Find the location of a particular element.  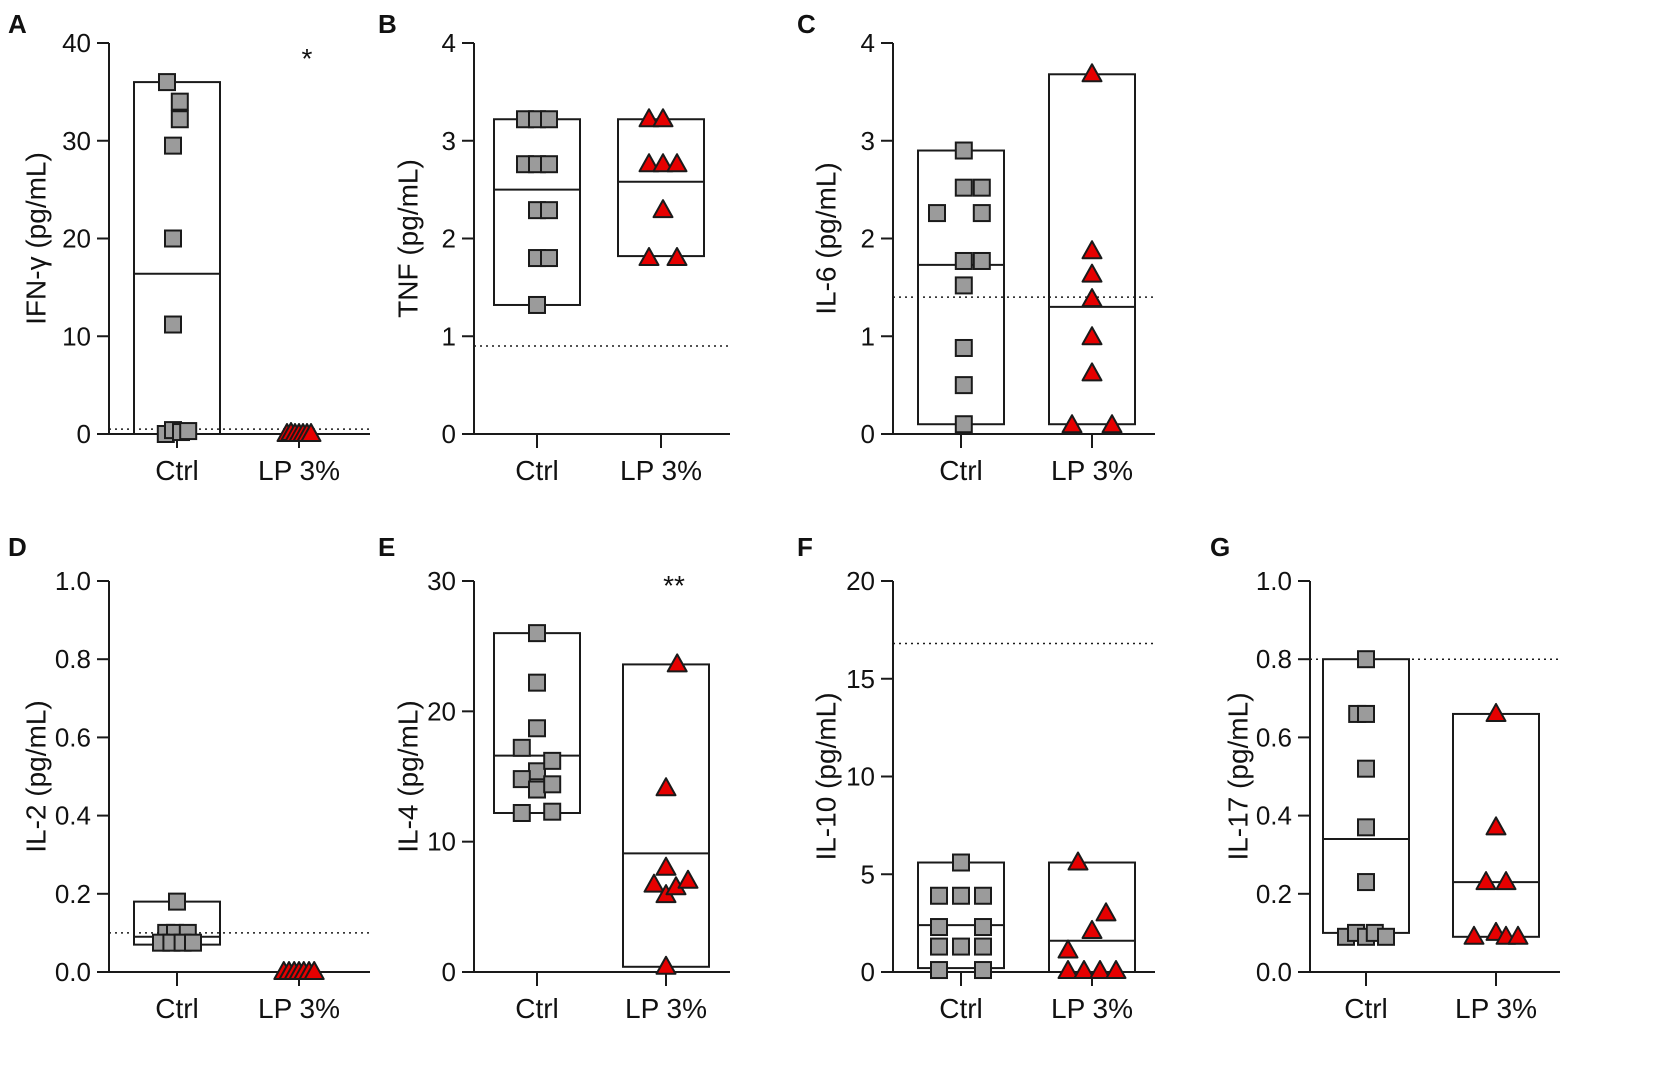

significance-marker: ** is located at coordinates (674, 585).